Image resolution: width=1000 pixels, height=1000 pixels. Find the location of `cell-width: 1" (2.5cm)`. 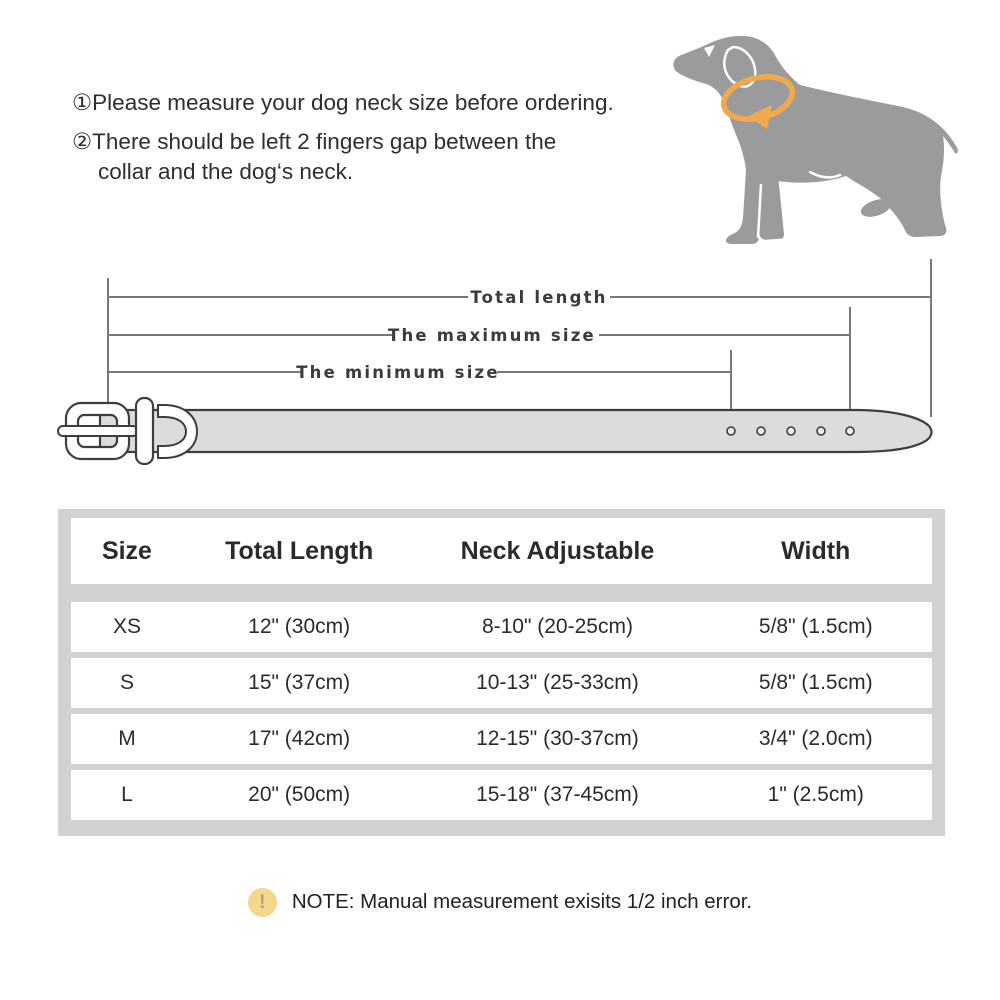

cell-width: 1" (2.5cm) is located at coordinates (815, 794).